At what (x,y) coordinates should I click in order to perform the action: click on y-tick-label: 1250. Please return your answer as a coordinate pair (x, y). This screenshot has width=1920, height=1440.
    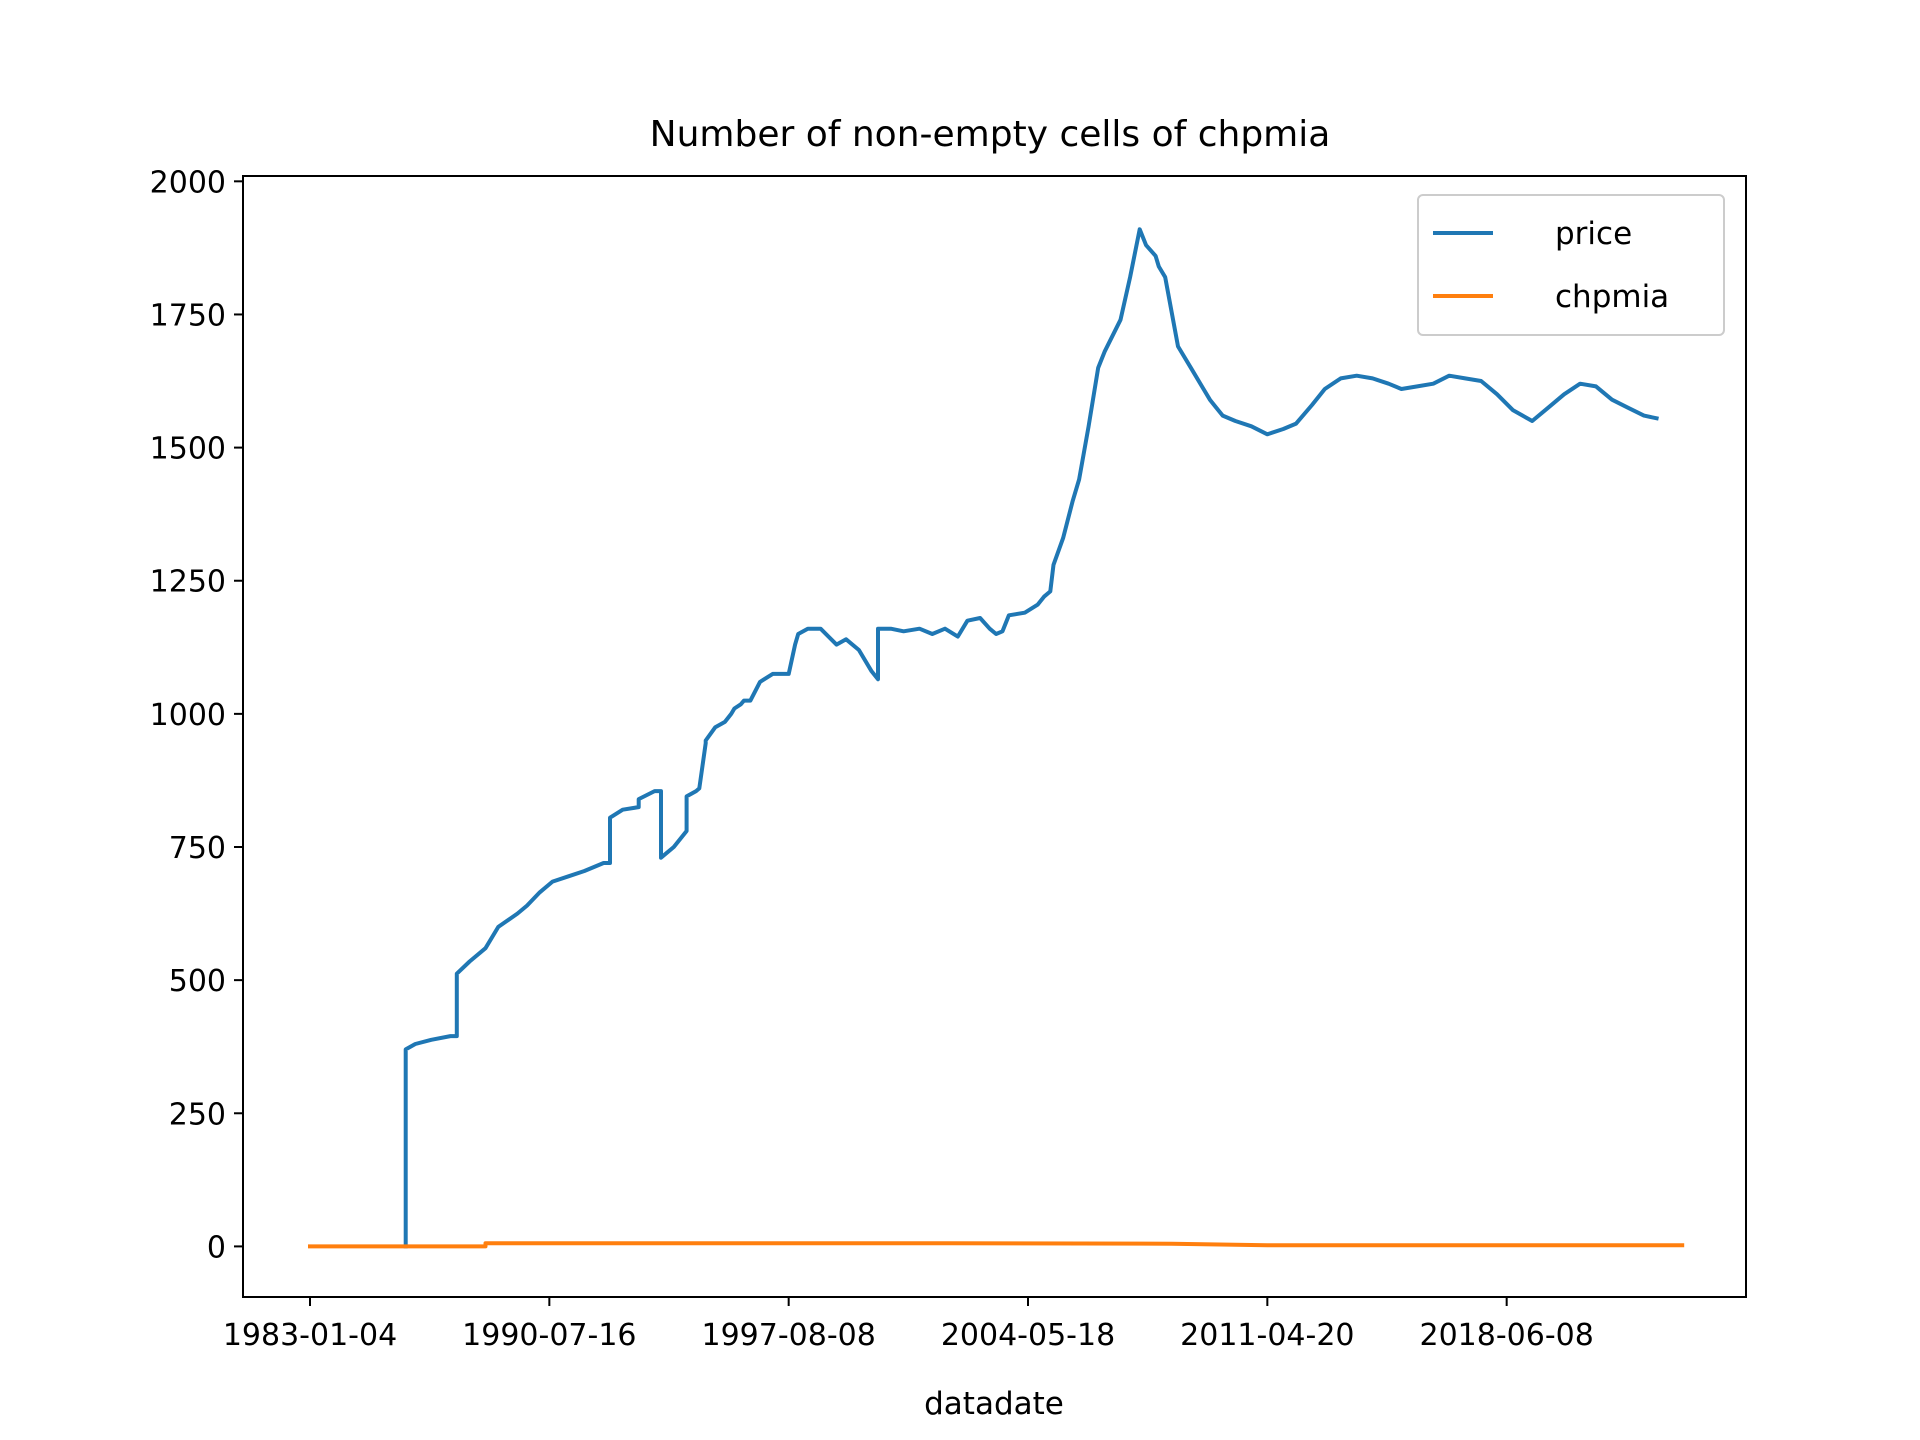
    Looking at the image, I should click on (188, 582).